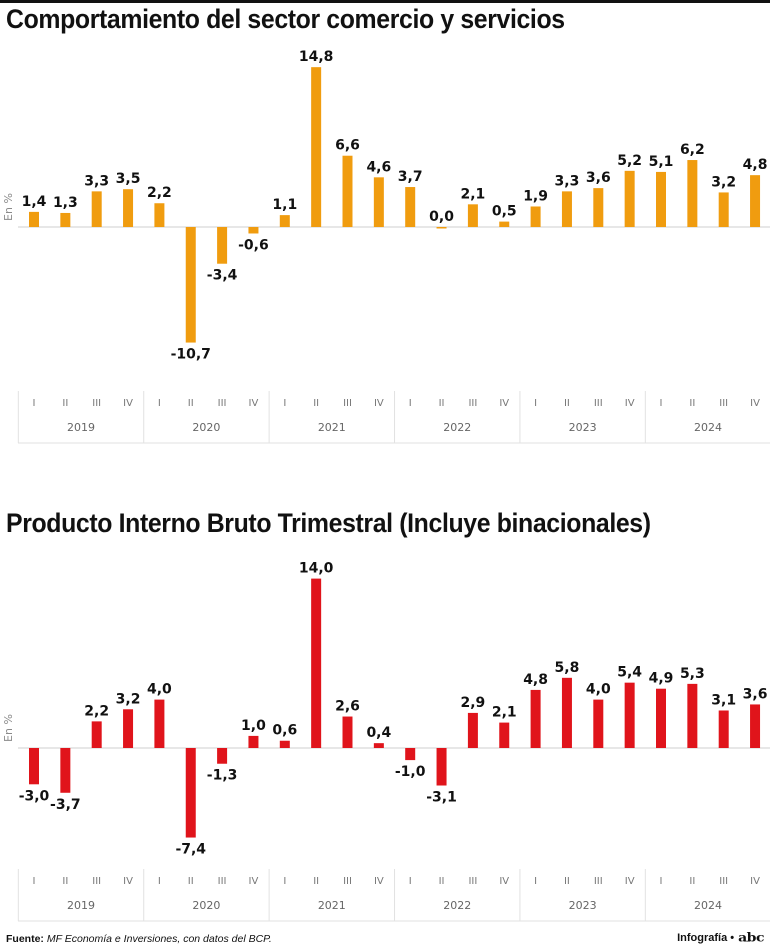  What do you see at coordinates (284, 731) in the screenshot?
I see `data-label: 0,6` at bounding box center [284, 731].